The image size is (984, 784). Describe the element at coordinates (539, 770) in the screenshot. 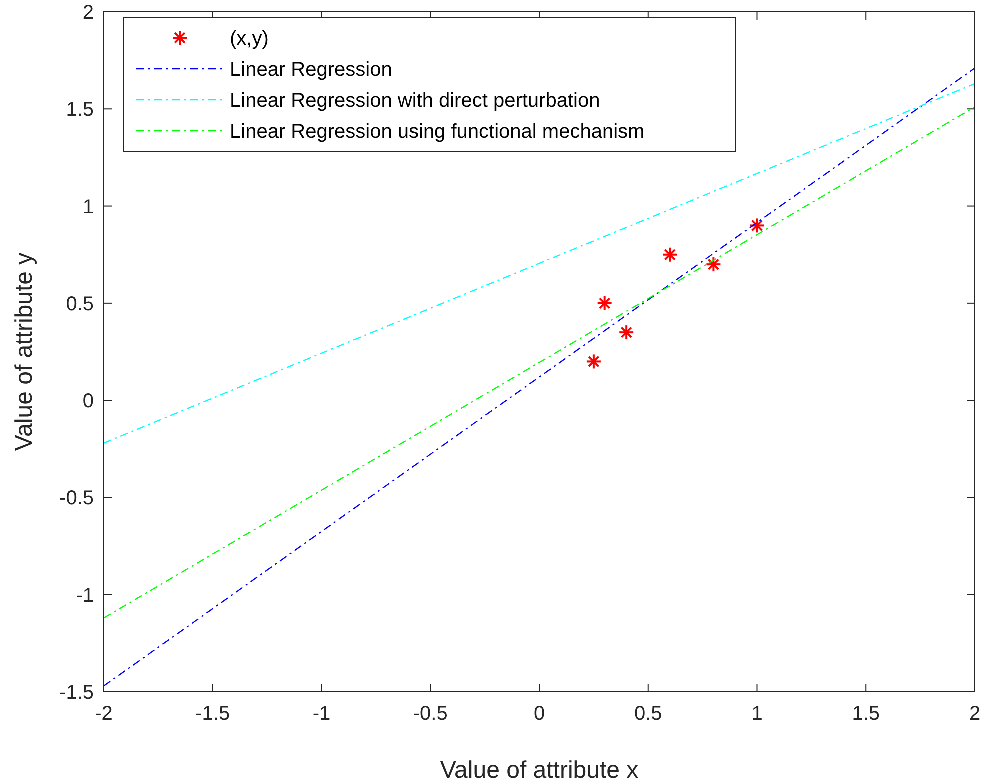

I see `x-axis-title: Value of attribute x` at that location.